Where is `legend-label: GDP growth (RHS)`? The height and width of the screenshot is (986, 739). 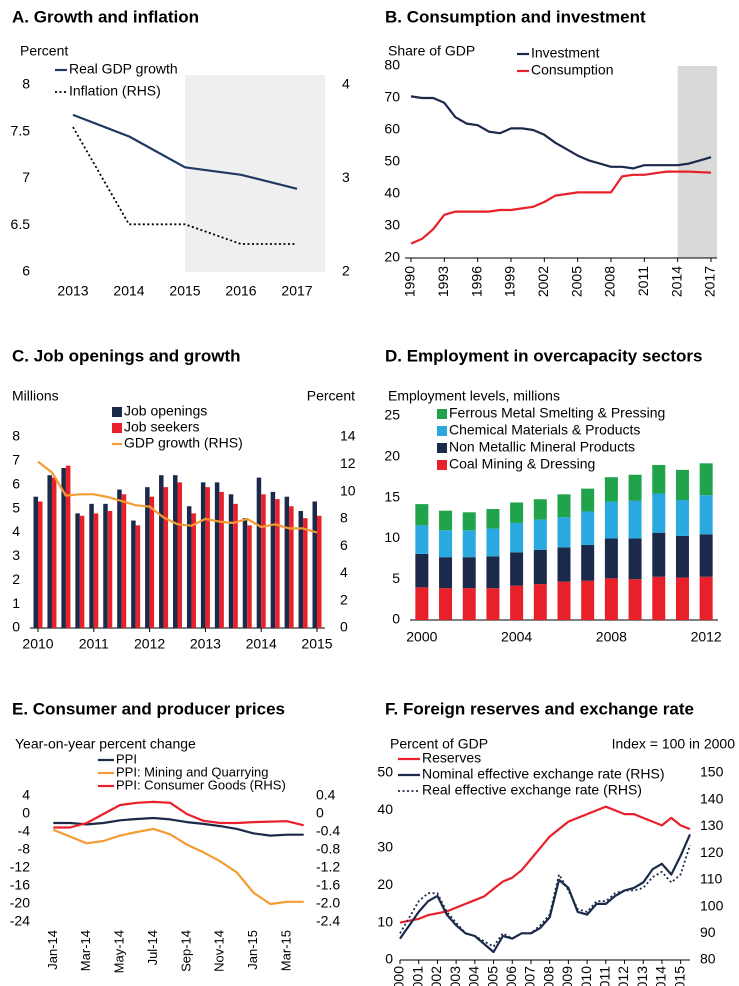 legend-label: GDP growth (RHS) is located at coordinates (183, 443).